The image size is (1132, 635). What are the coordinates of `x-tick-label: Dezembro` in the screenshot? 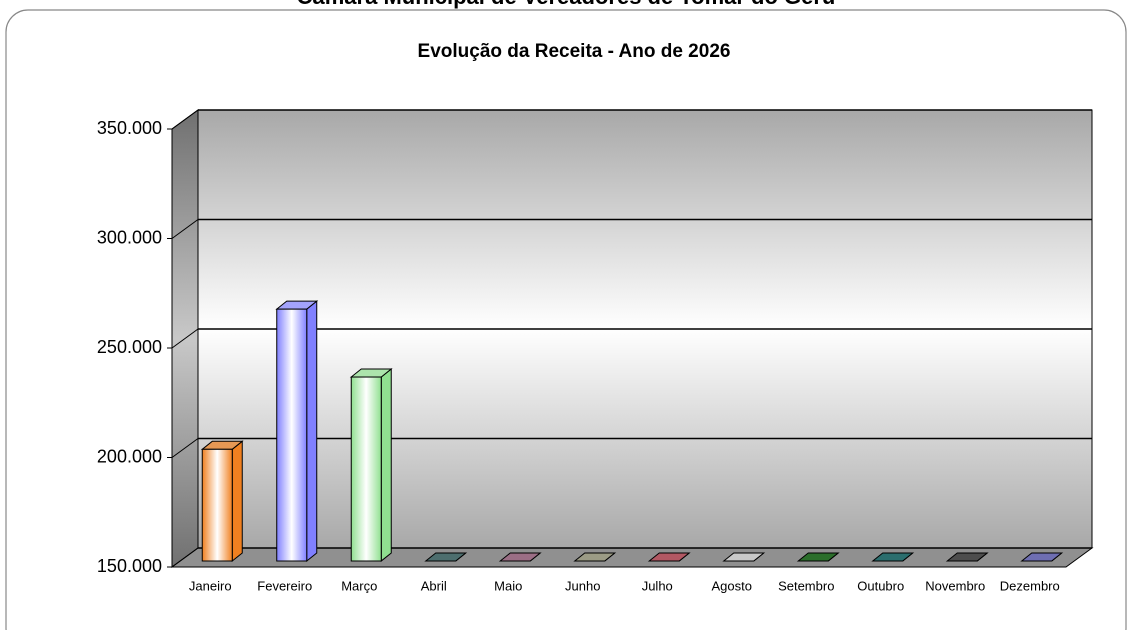 It's located at (1030, 585).